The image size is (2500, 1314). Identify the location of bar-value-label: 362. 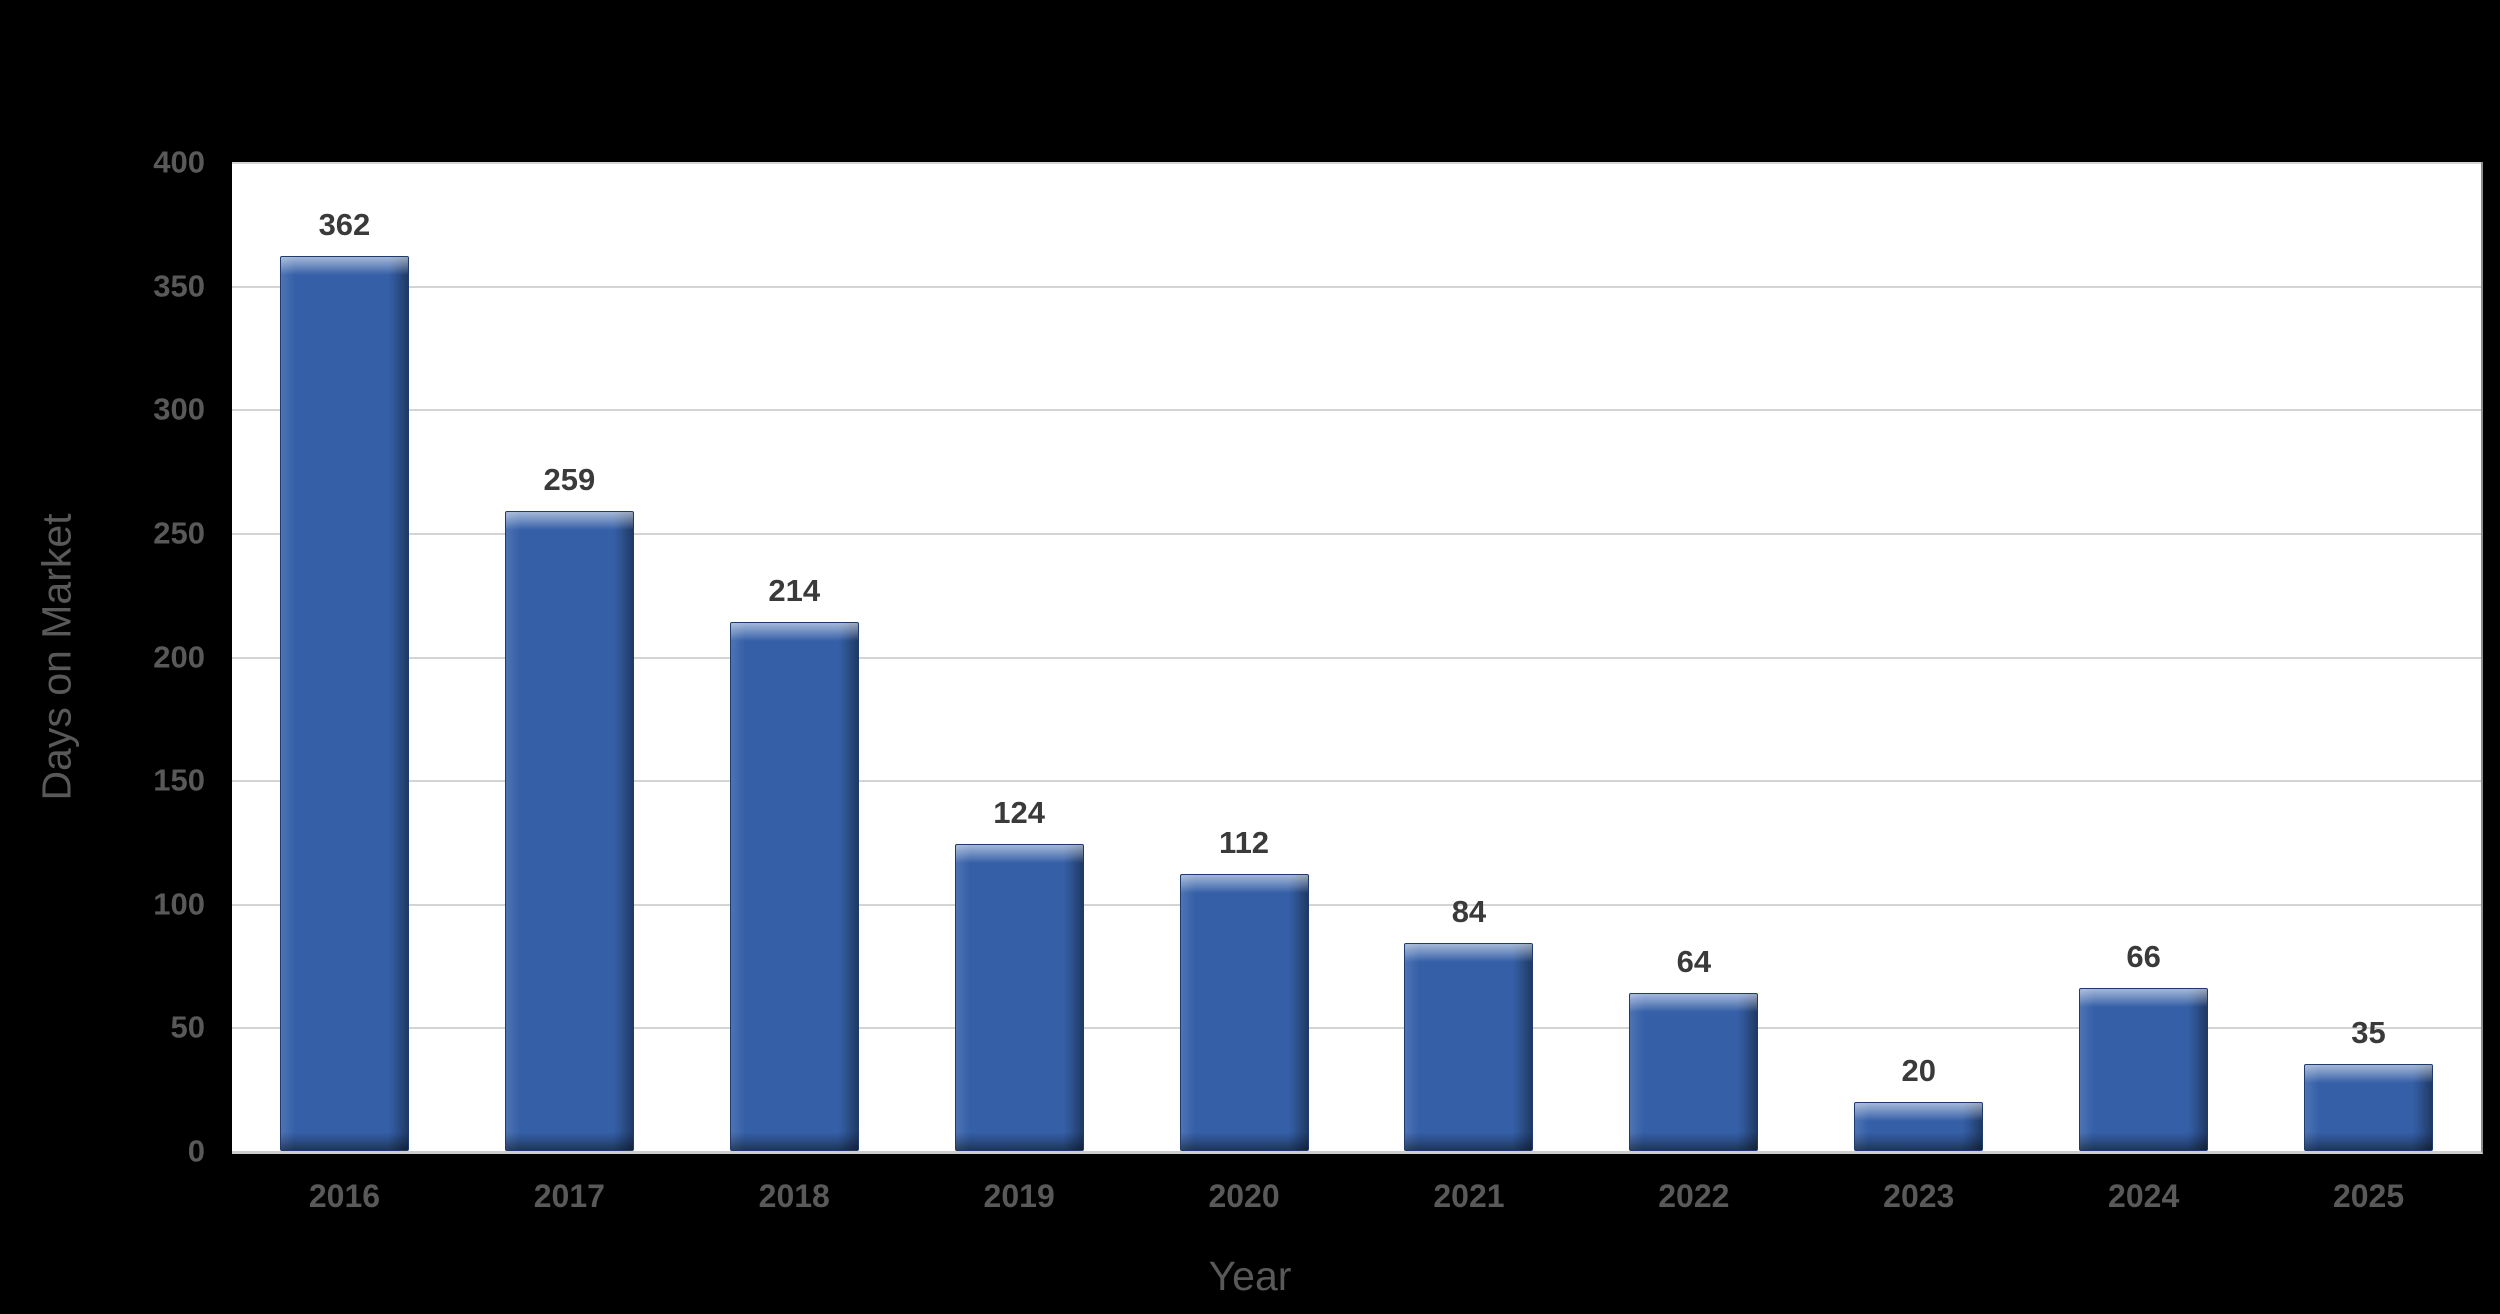
(344, 224).